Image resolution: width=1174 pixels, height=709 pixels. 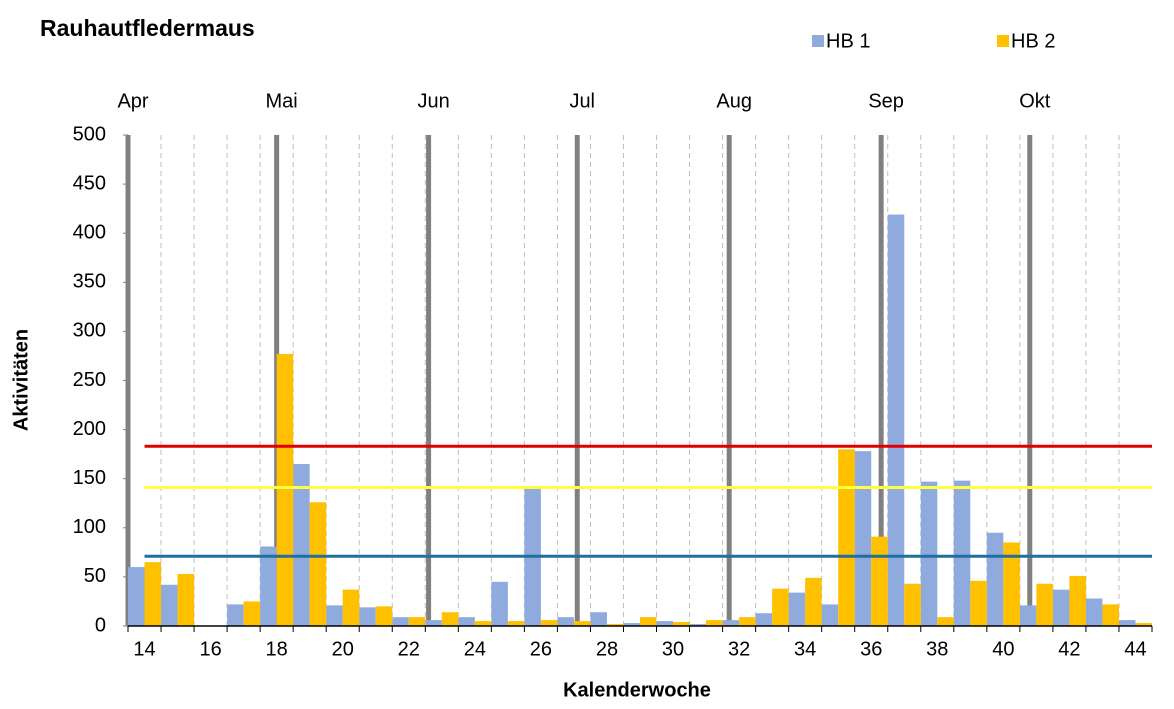 What do you see at coordinates (475, 649) in the screenshot?
I see `x-tick-label: 24` at bounding box center [475, 649].